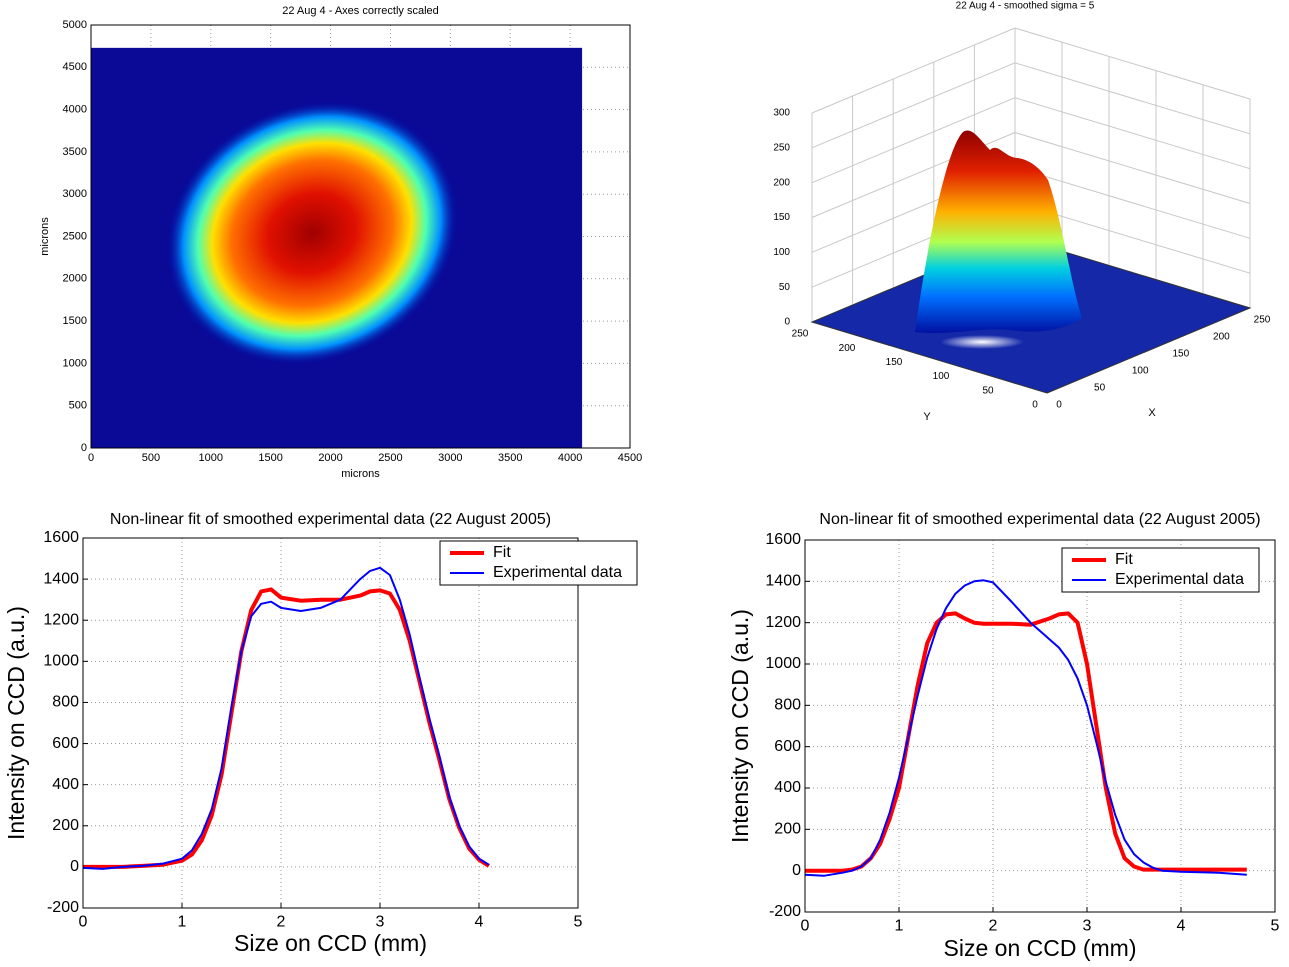 Image resolution: width=1289 pixels, height=967 pixels. What do you see at coordinates (360, 474) in the screenshot?
I see `x-axis-label: microns` at bounding box center [360, 474].